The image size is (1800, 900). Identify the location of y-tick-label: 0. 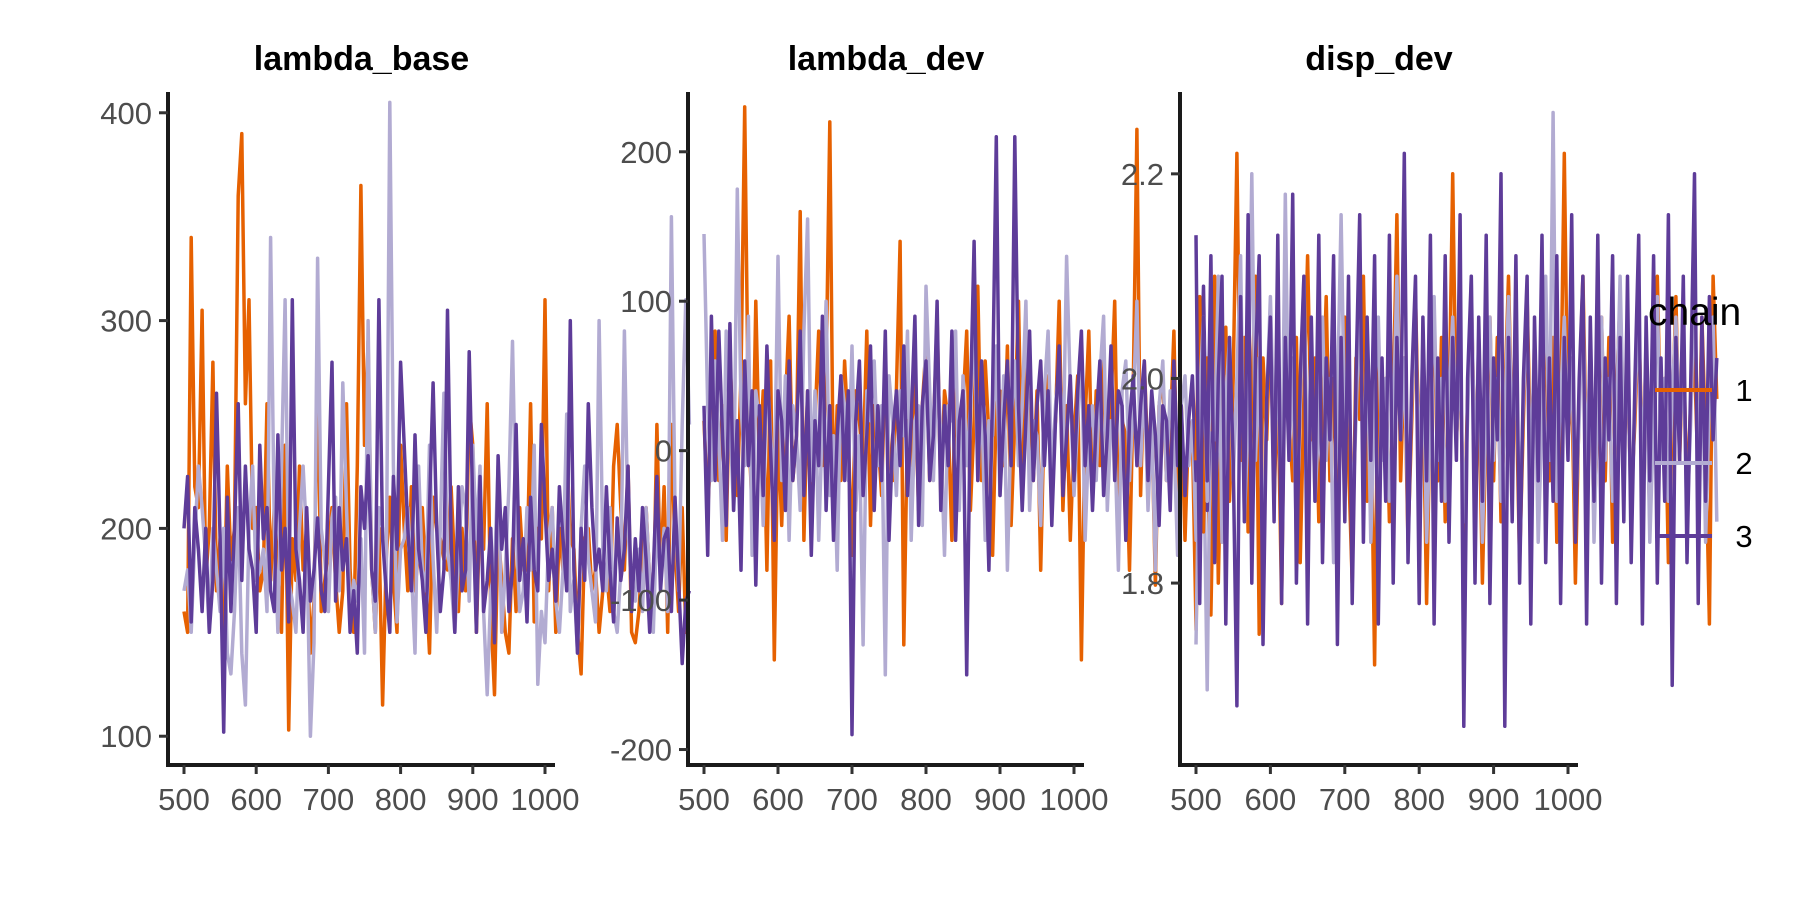
(663, 451).